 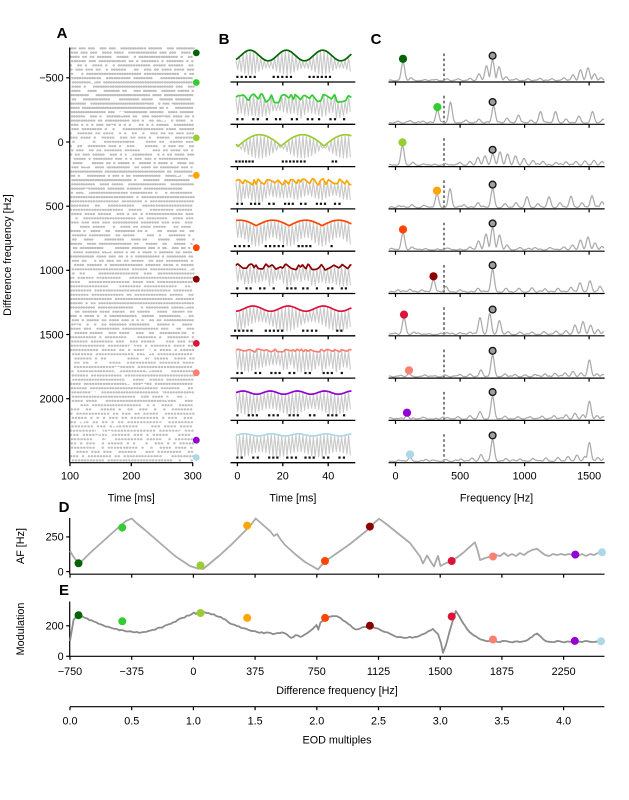 I want to click on svg-text: A, so click(x=62, y=33).